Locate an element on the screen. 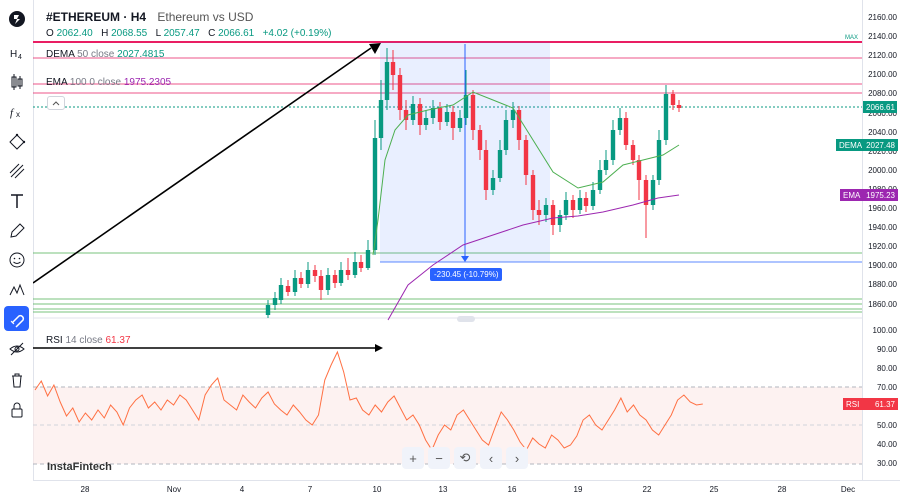  symbol-name: #ETHEREUM is located at coordinates (83, 17).